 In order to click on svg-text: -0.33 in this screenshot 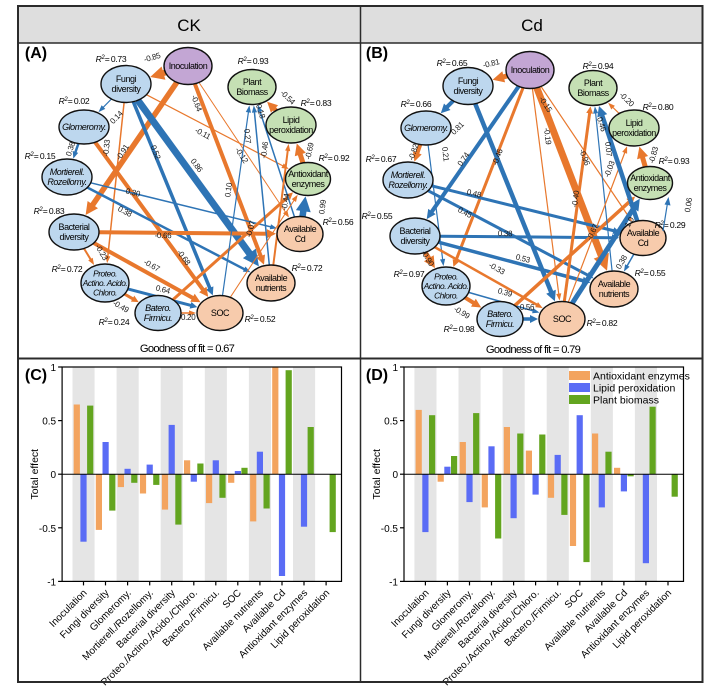, I will do `click(106, 147)`.